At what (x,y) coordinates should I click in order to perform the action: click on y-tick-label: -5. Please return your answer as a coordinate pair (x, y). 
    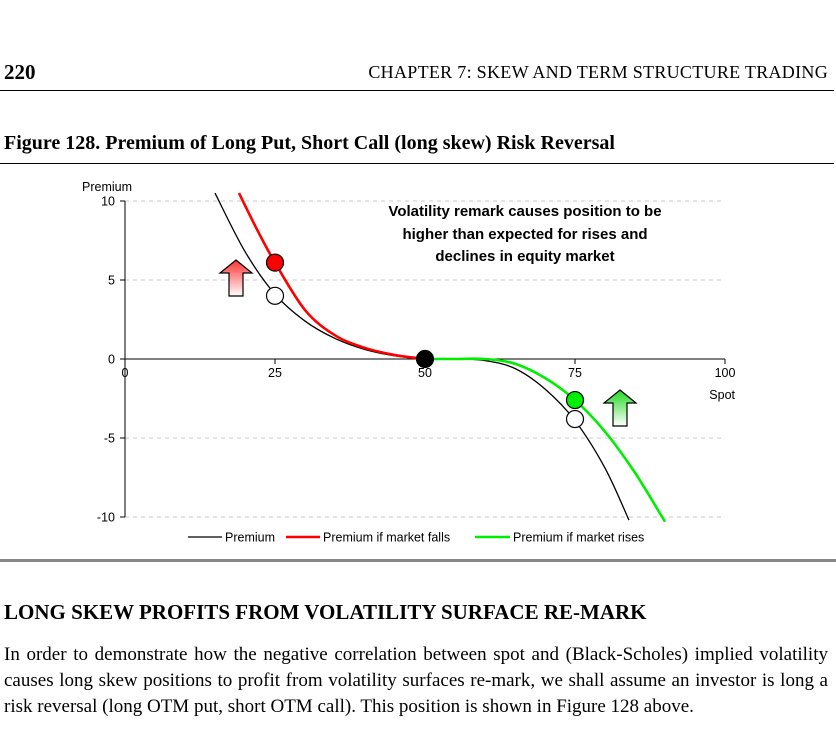
    Looking at the image, I should click on (109, 439).